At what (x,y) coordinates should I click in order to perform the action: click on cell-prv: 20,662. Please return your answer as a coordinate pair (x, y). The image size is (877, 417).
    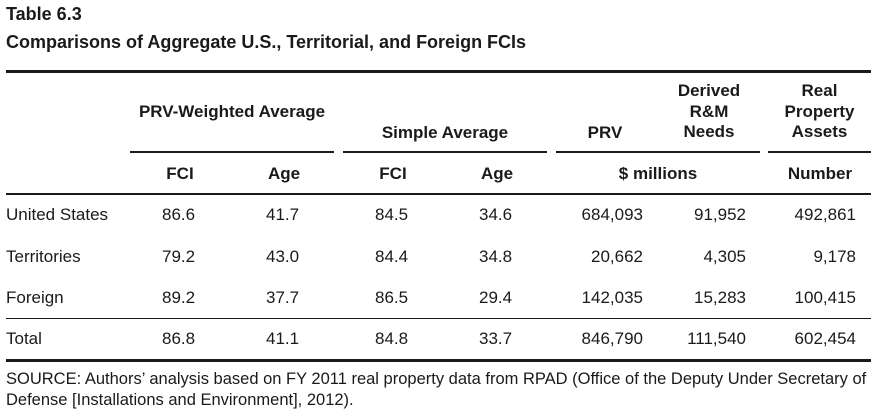
    Looking at the image, I should click on (617, 256).